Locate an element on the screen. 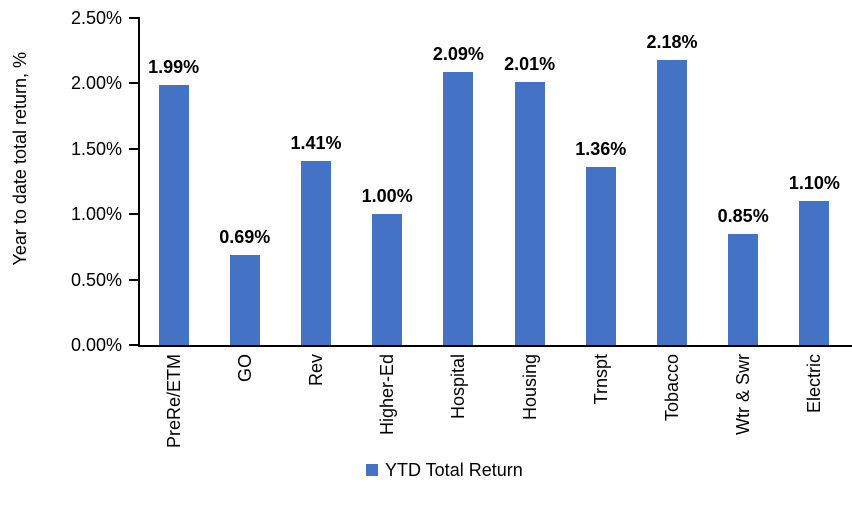 Image resolution: width=852 pixels, height=513 pixels. x-axis-line is located at coordinates (495, 346).